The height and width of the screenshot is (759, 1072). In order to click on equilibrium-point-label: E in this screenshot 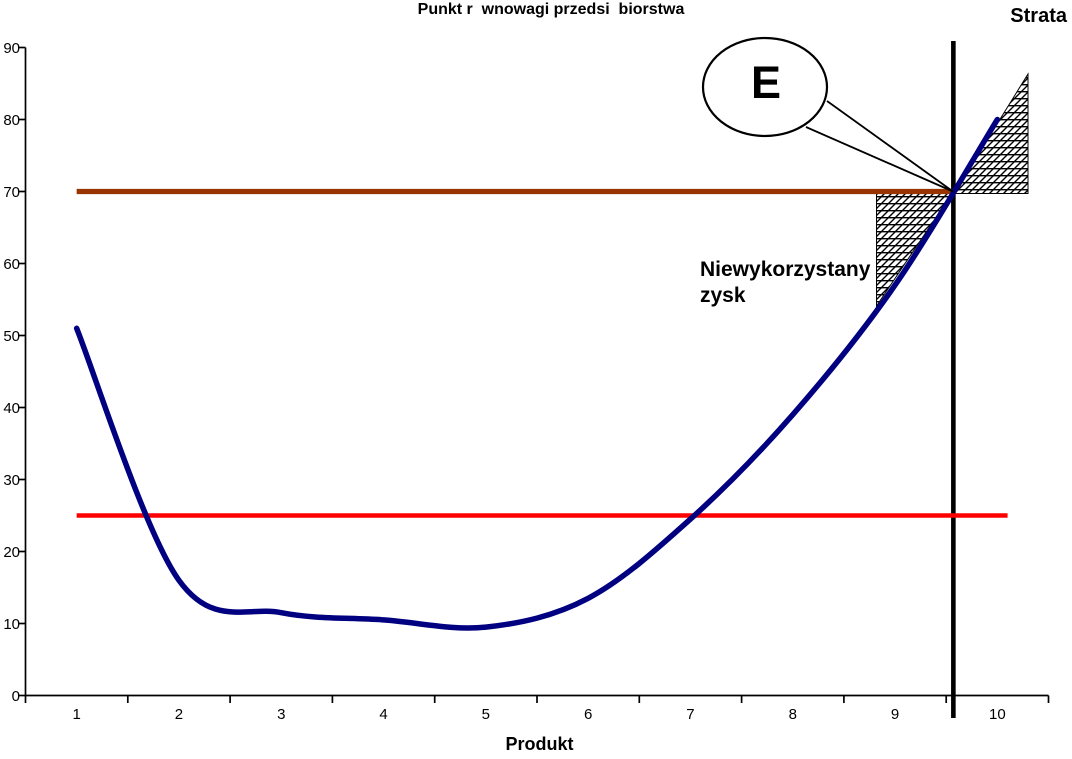, I will do `click(765, 82)`.